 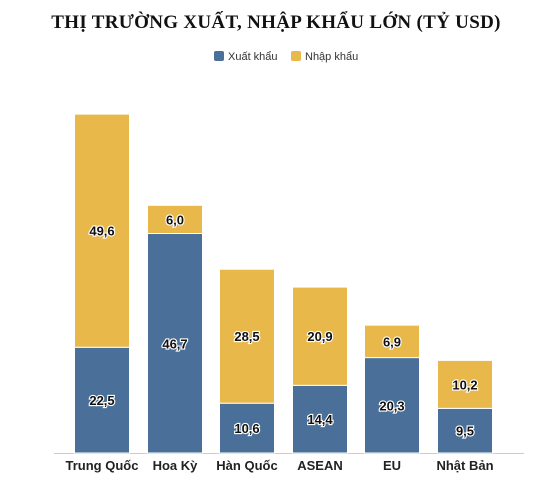 I want to click on data-label-nhap-khau-trung-quoc: 49,6, so click(x=101, y=231).